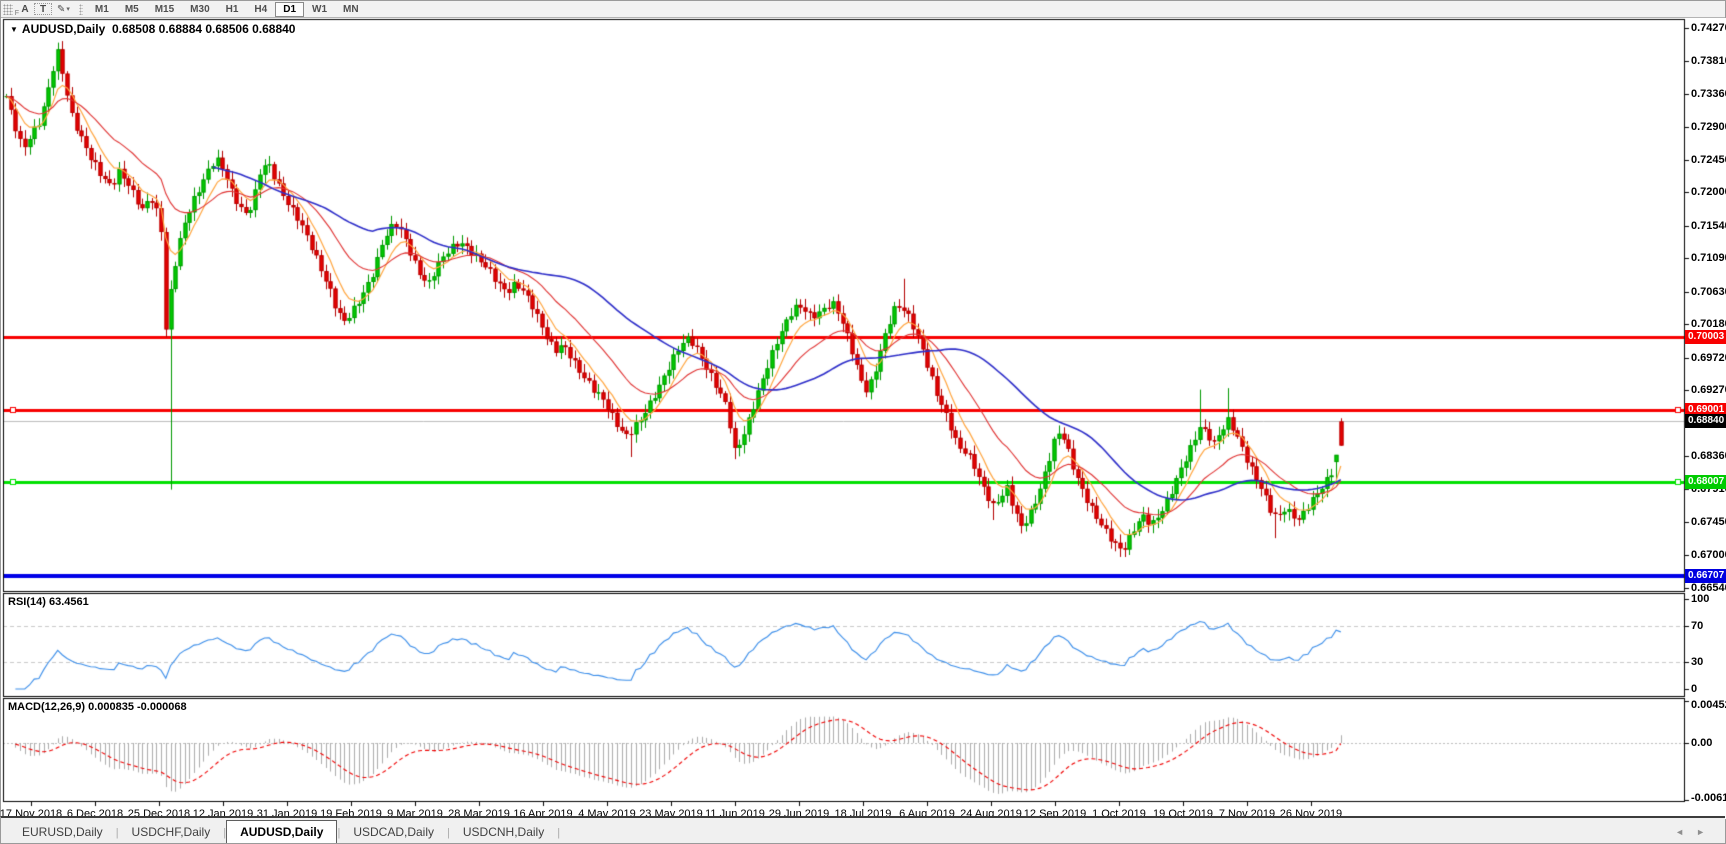 The width and height of the screenshot is (1726, 844). Describe the element at coordinates (97, 707) in the screenshot. I see `macd-label: MACD(12,26,9) 0.000835 -0.000068` at that location.